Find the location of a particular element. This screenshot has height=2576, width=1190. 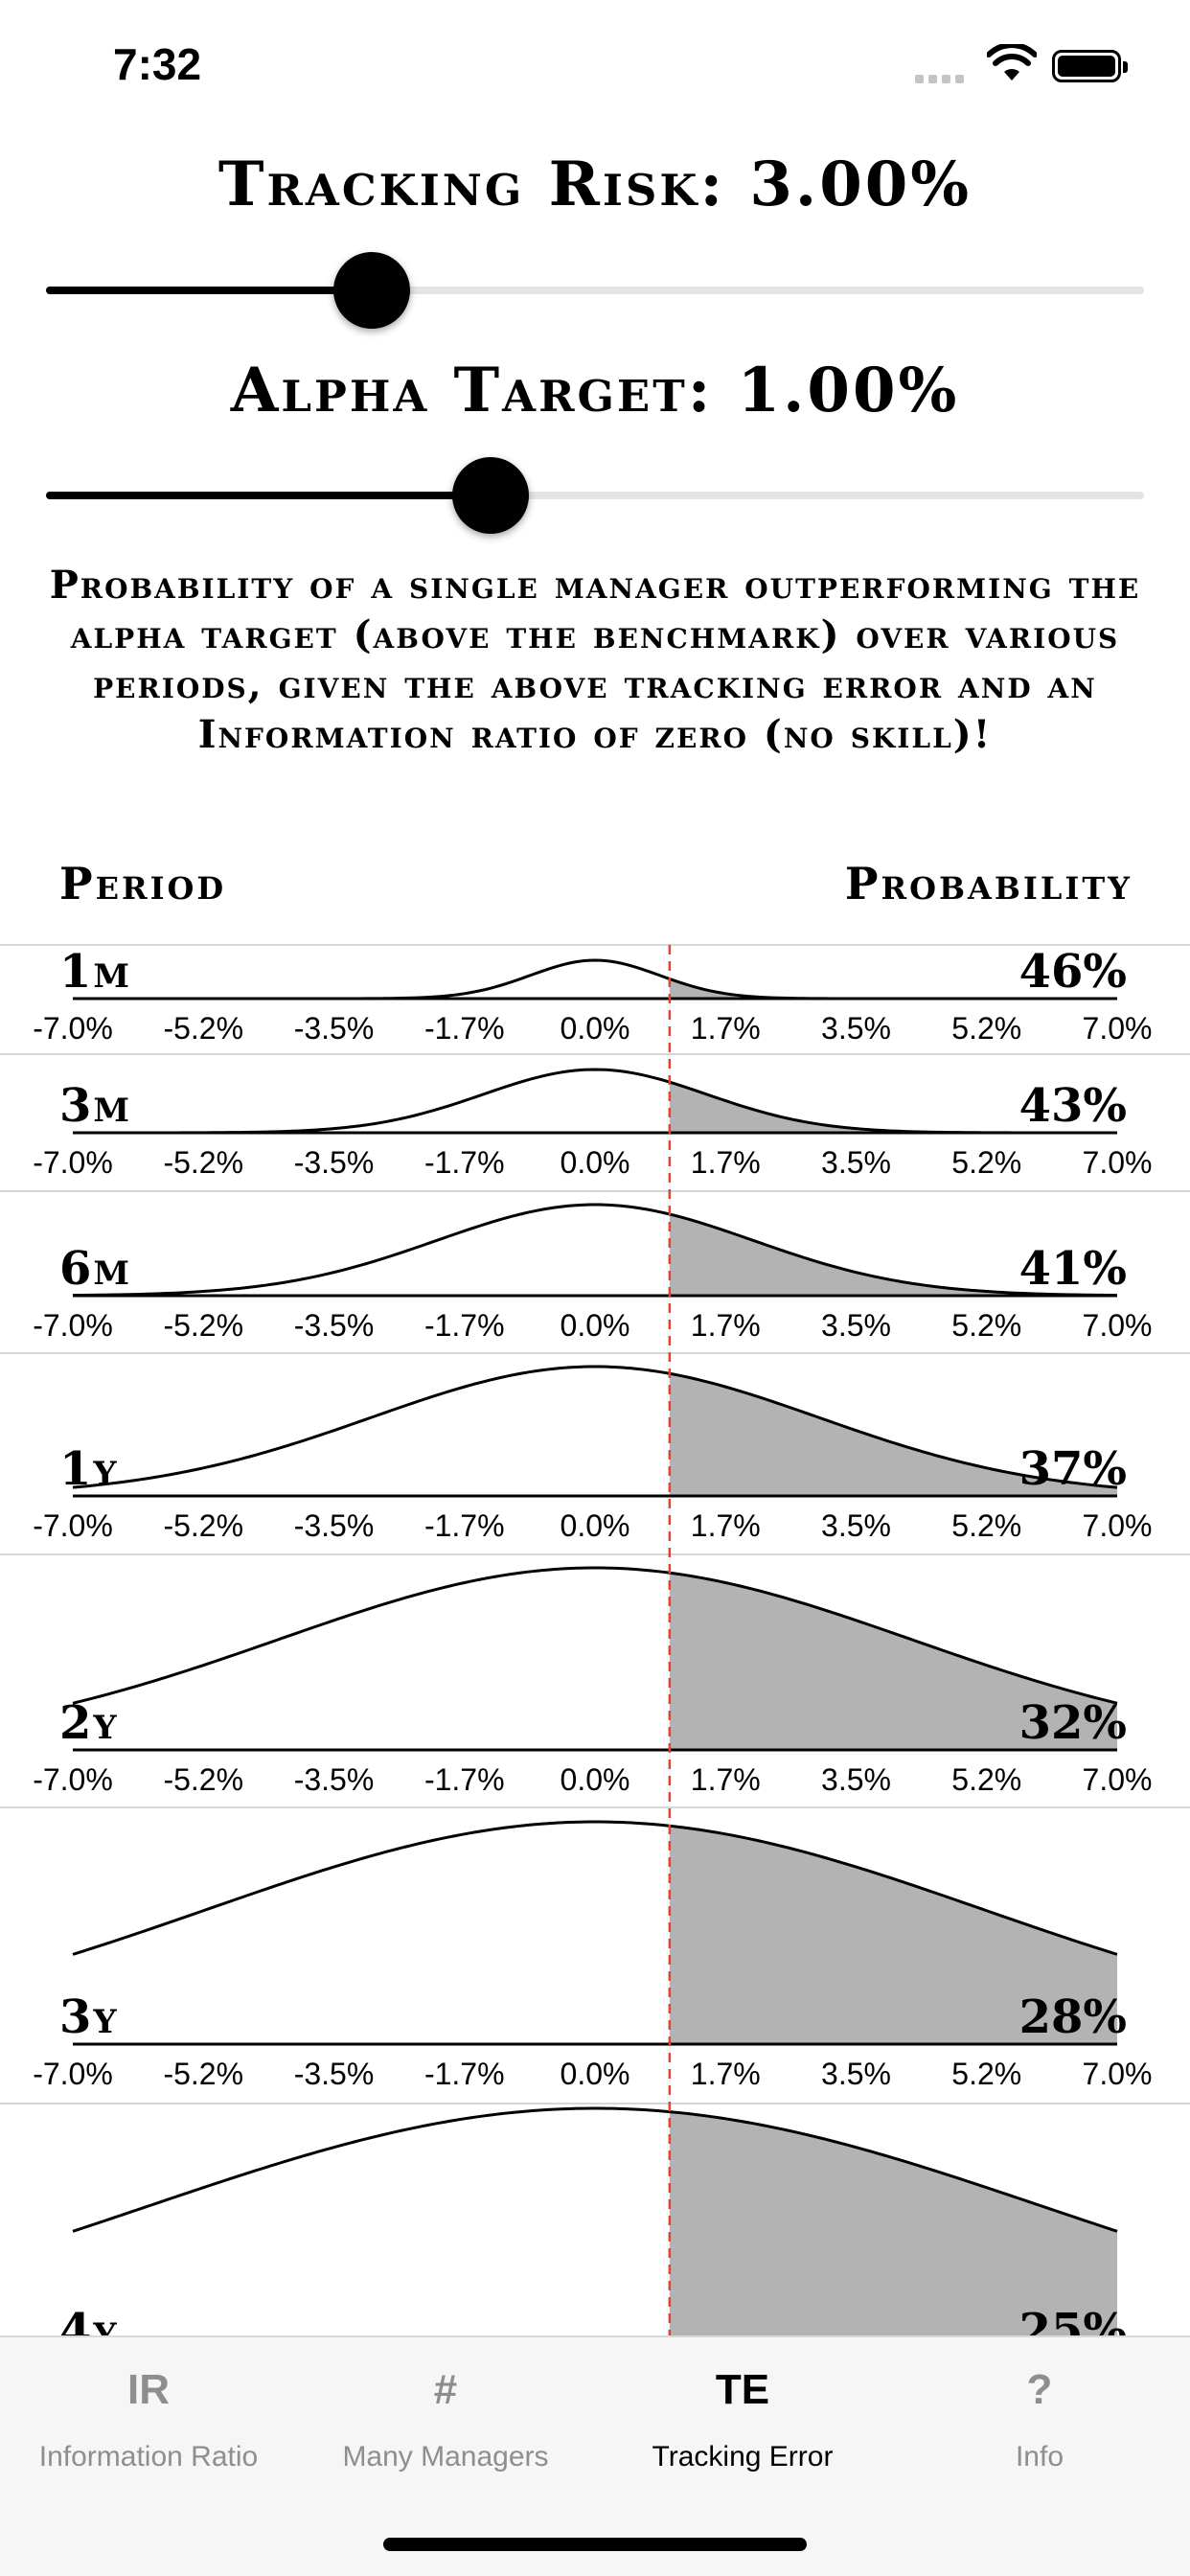

period-label: 3m is located at coordinates (95, 1106).